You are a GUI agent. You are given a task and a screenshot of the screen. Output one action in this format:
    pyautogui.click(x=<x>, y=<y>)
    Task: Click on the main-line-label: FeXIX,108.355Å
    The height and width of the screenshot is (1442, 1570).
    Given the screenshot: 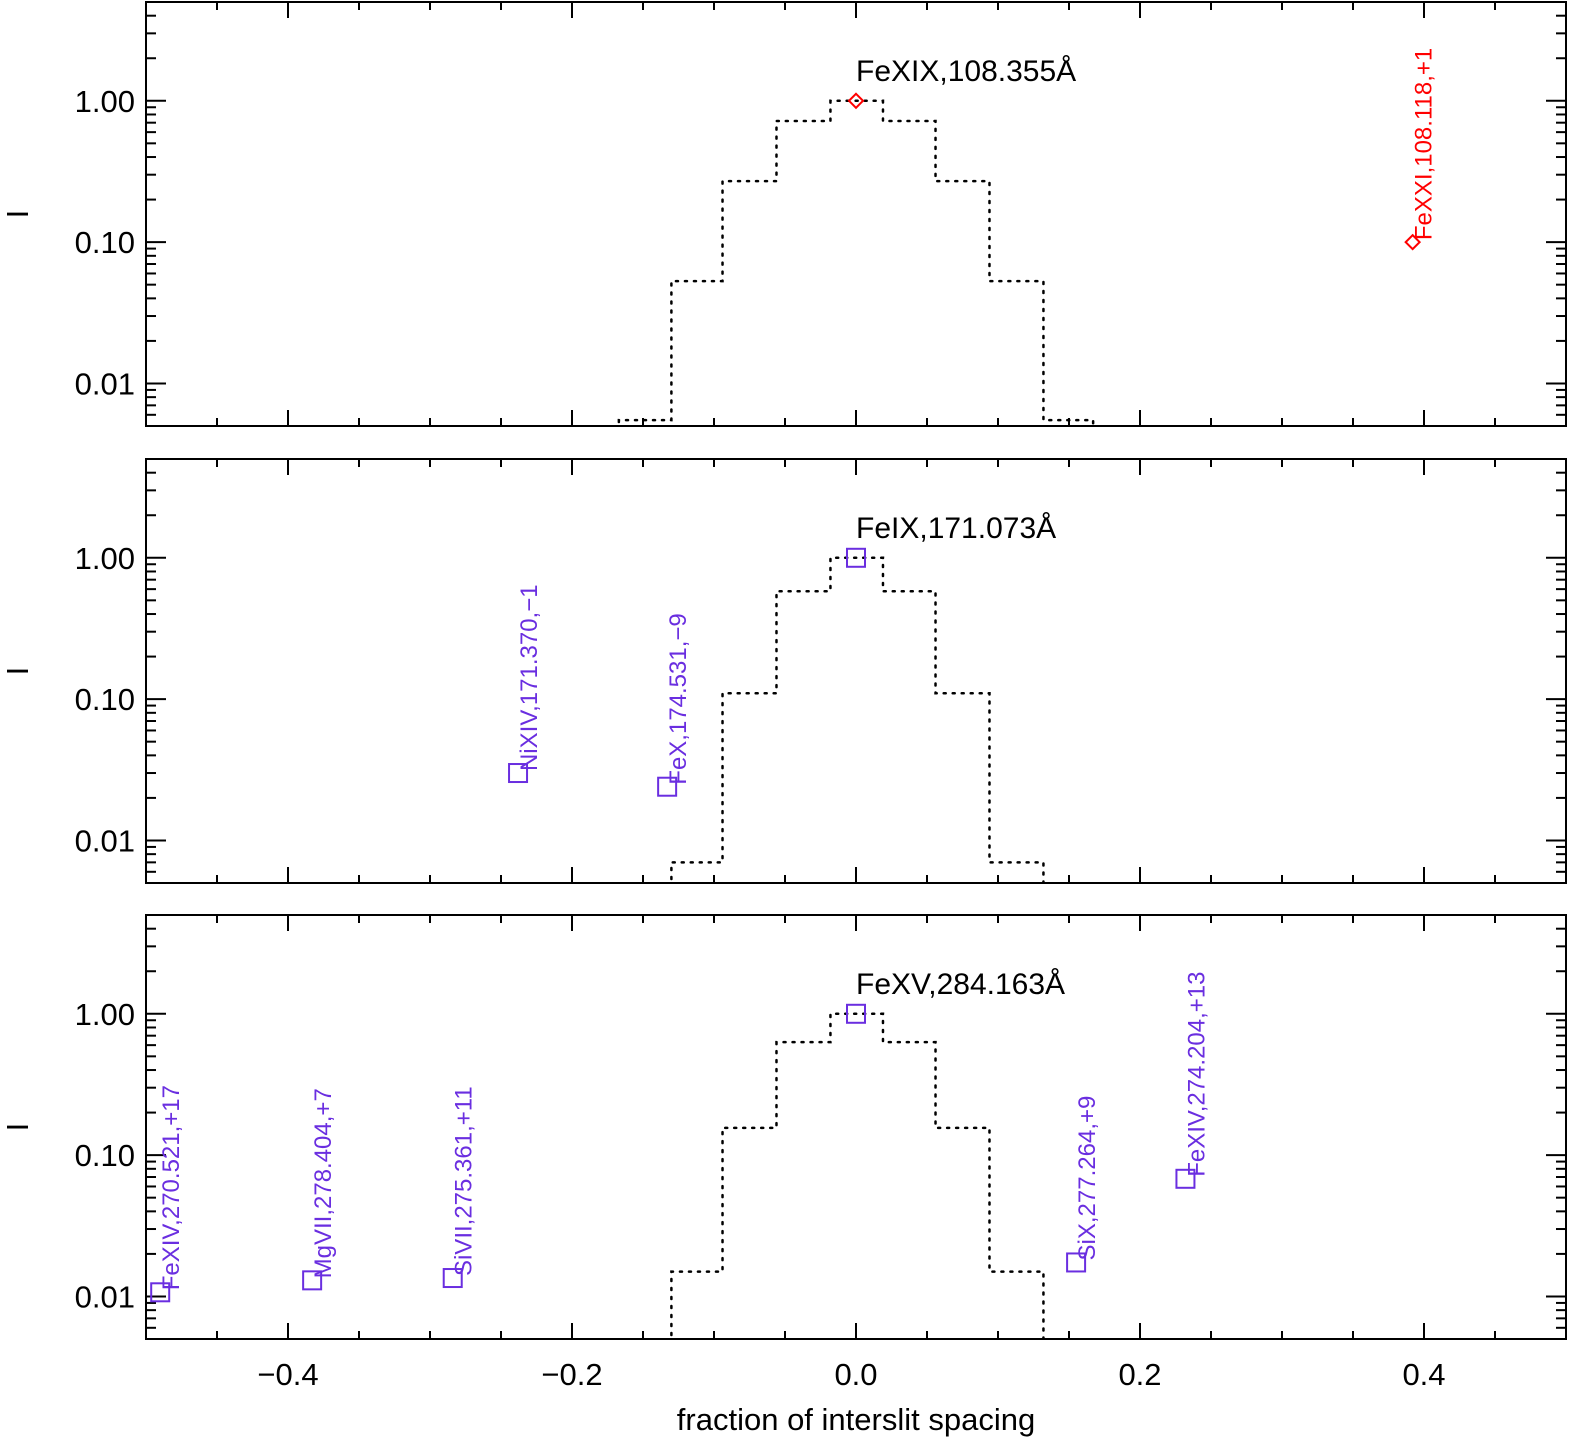 What is the action you would take?
    pyautogui.click(x=966, y=71)
    